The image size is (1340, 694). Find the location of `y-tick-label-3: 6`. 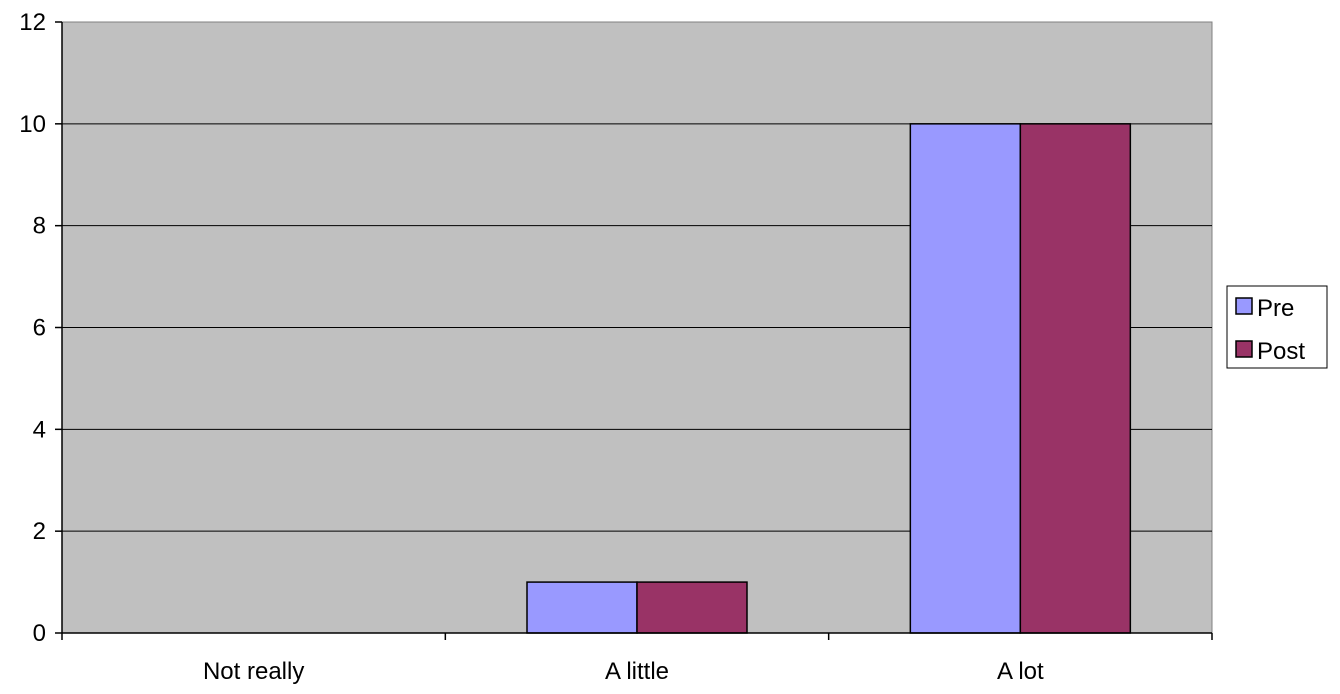

y-tick-label-3: 6 is located at coordinates (39, 328).